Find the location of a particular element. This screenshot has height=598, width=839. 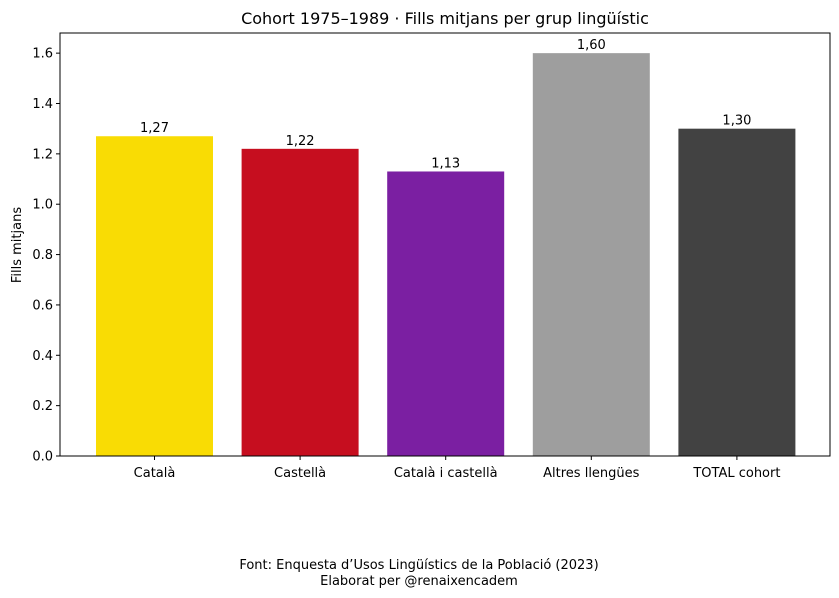

y-tick-label: 0.4 is located at coordinates (42, 356).